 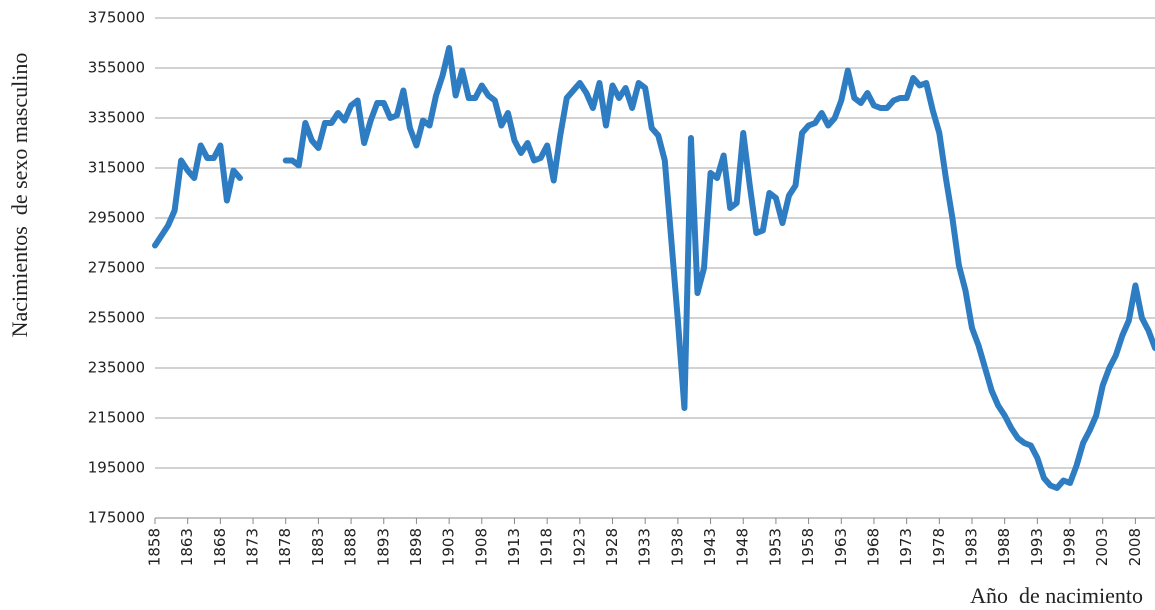 What do you see at coordinates (1135, 547) in the screenshot?
I see `x-tick-label: 2008` at bounding box center [1135, 547].